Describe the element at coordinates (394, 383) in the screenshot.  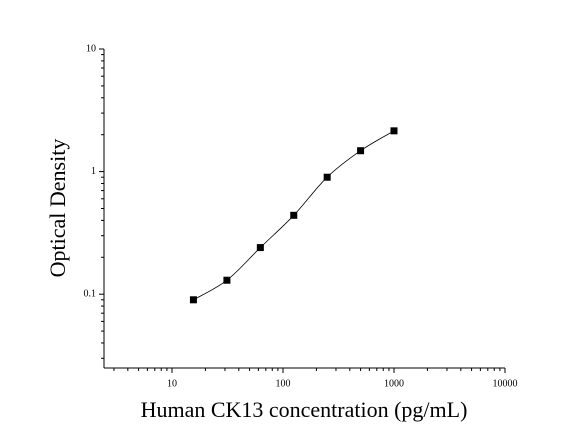
I see `x-tick-label: 1000` at that location.